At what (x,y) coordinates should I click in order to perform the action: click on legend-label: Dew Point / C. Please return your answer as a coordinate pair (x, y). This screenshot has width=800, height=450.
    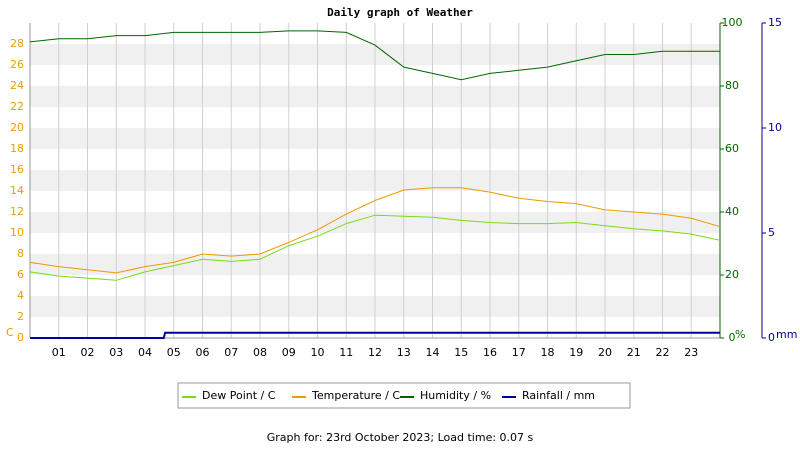
    Looking at the image, I should click on (239, 395).